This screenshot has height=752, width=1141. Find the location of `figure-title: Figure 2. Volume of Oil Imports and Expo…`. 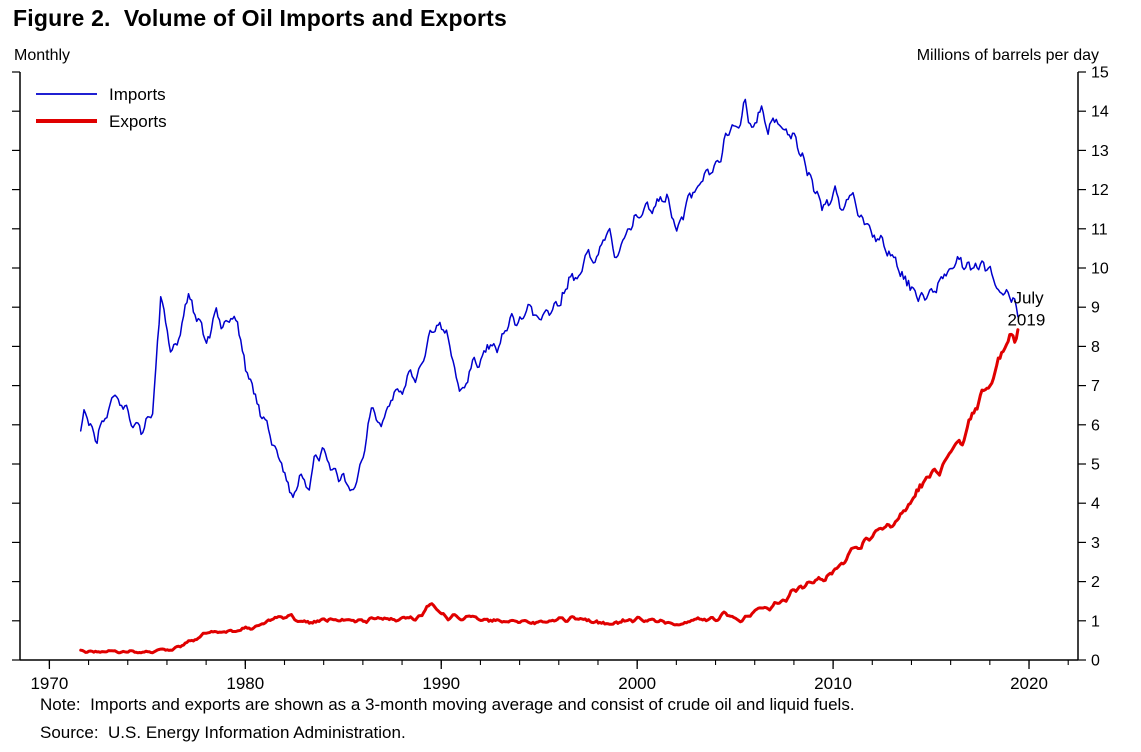

figure-title: Figure 2. Volume of Oil Imports and Expo… is located at coordinates (260, 18).